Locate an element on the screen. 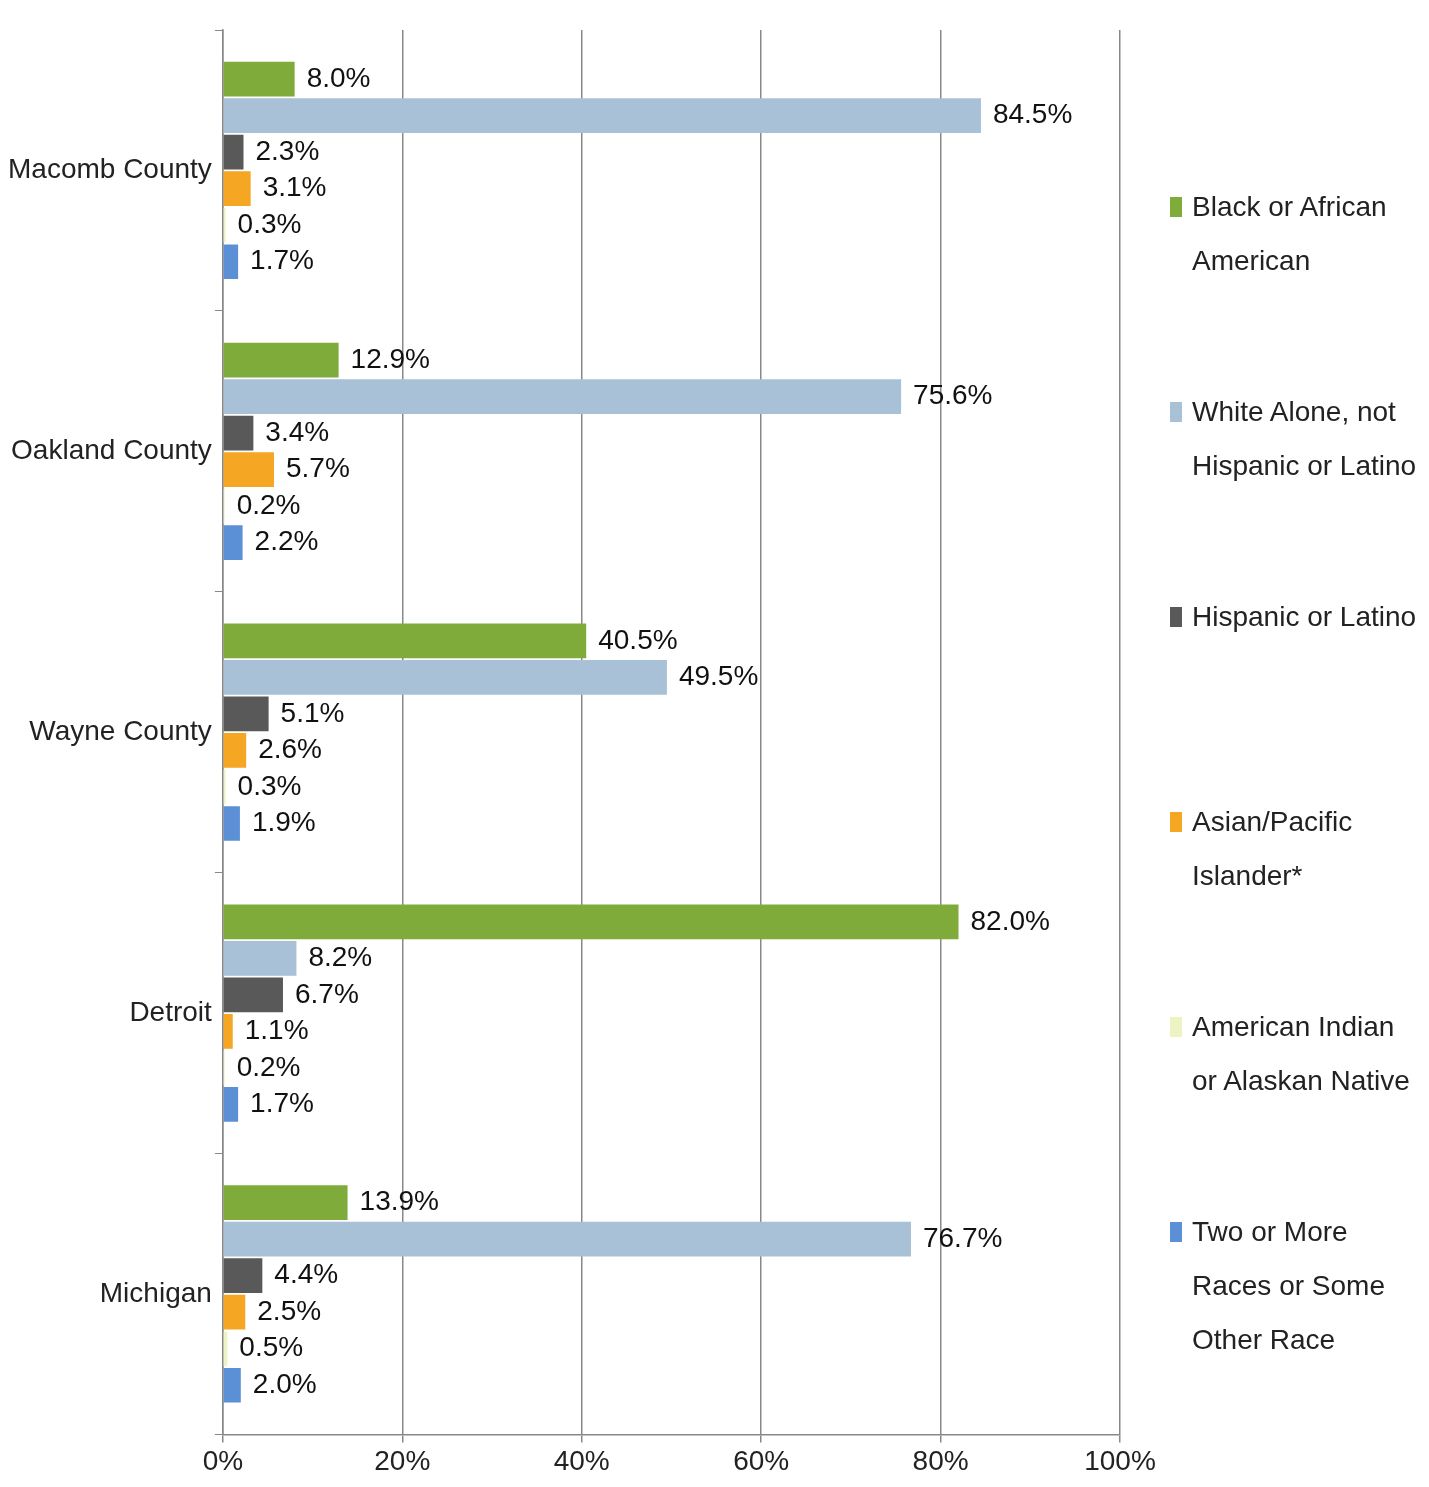  data-label: 4.4% is located at coordinates (306, 1274).